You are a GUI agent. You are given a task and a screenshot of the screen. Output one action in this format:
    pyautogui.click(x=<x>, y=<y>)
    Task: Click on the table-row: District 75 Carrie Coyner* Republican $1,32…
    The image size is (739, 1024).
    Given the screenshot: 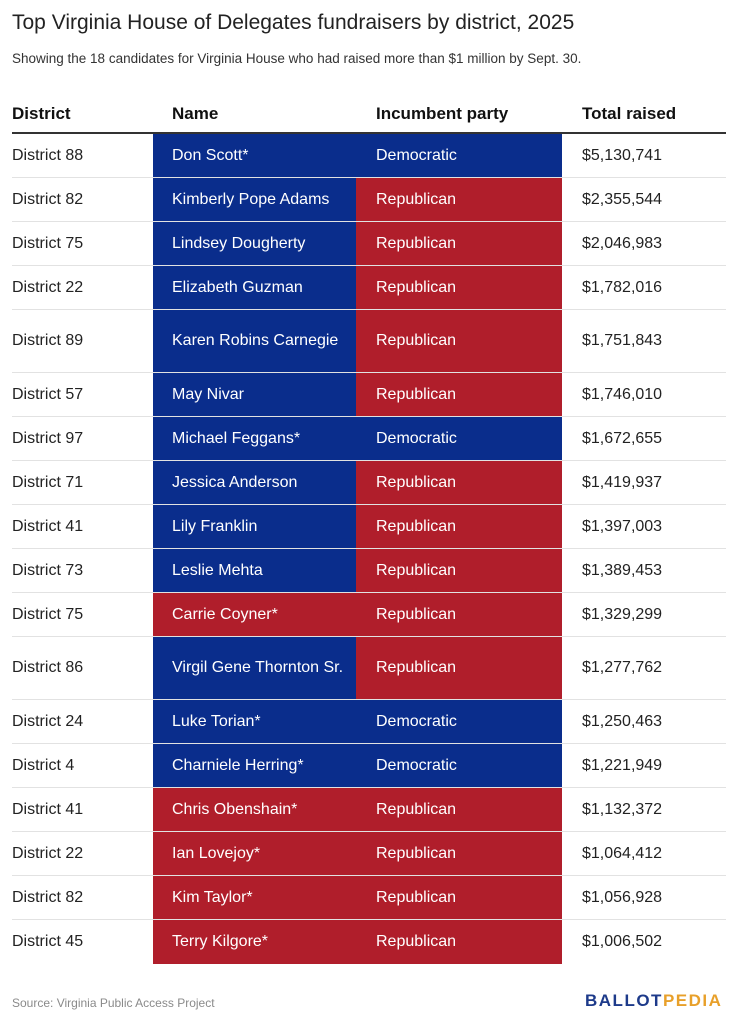 What is the action you would take?
    pyautogui.click(x=369, y=615)
    